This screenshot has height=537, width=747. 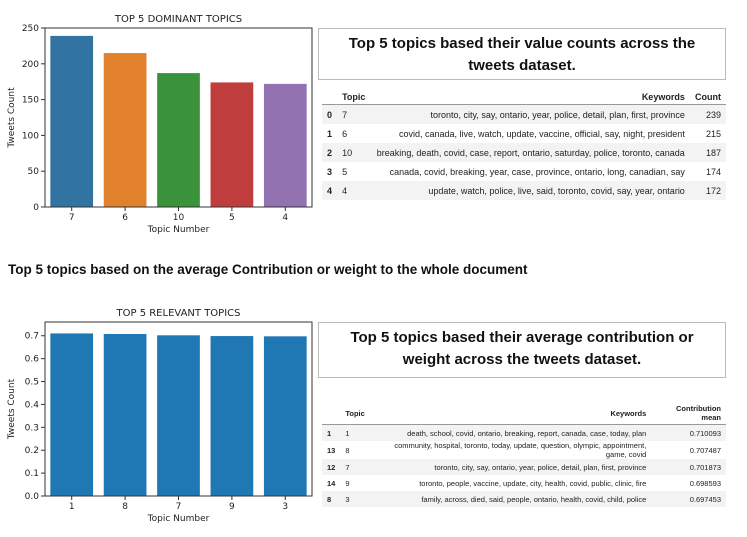 What do you see at coordinates (713, 114) in the screenshot?
I see `cell: 239` at bounding box center [713, 114].